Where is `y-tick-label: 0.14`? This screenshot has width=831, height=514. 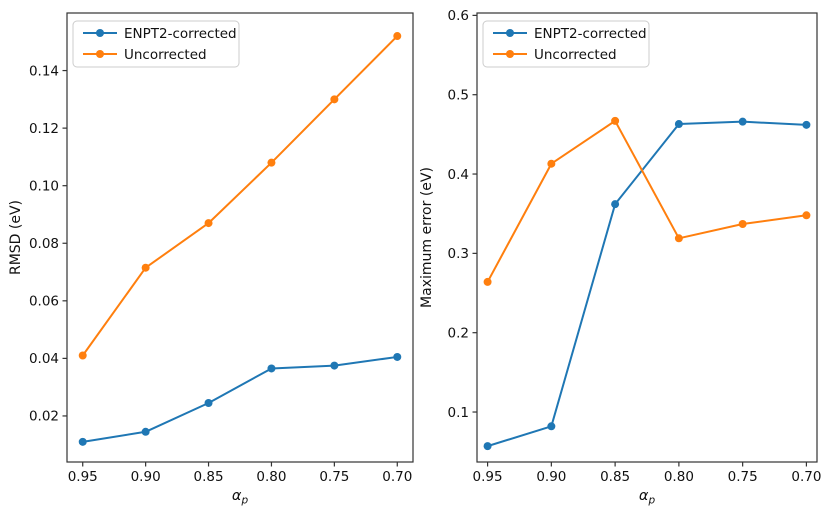
y-tick-label: 0.14 is located at coordinates (44, 71).